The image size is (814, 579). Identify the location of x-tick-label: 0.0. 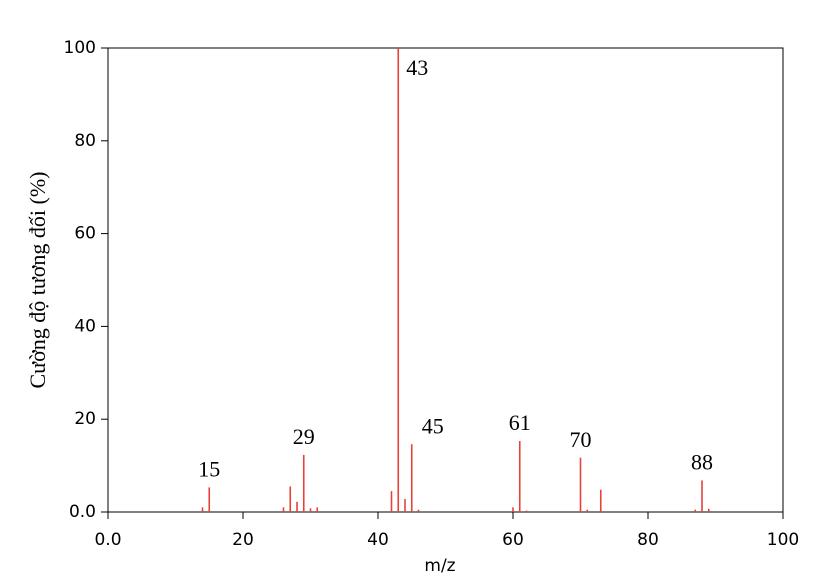
(107, 540).